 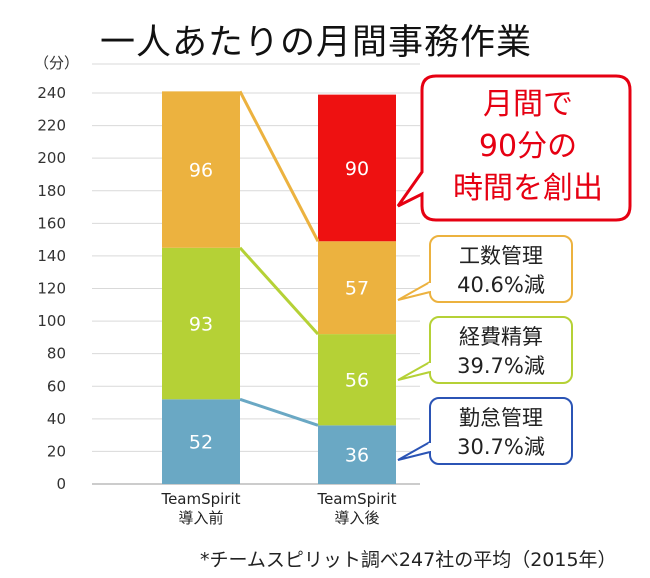 What do you see at coordinates (56, 451) in the screenshot?
I see `y-tick-label: 20` at bounding box center [56, 451].